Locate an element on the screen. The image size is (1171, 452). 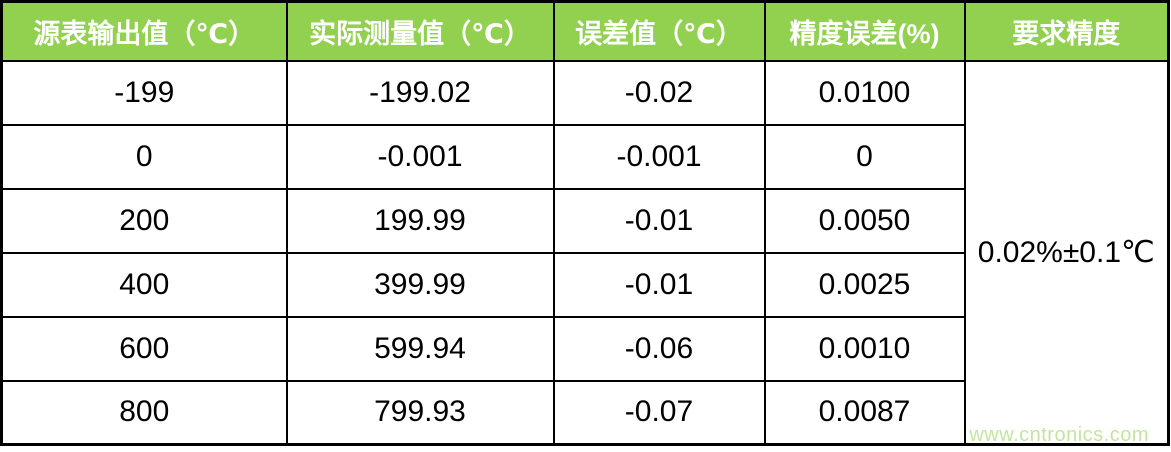
cell-measured-value: -0.001 is located at coordinates (420, 156).